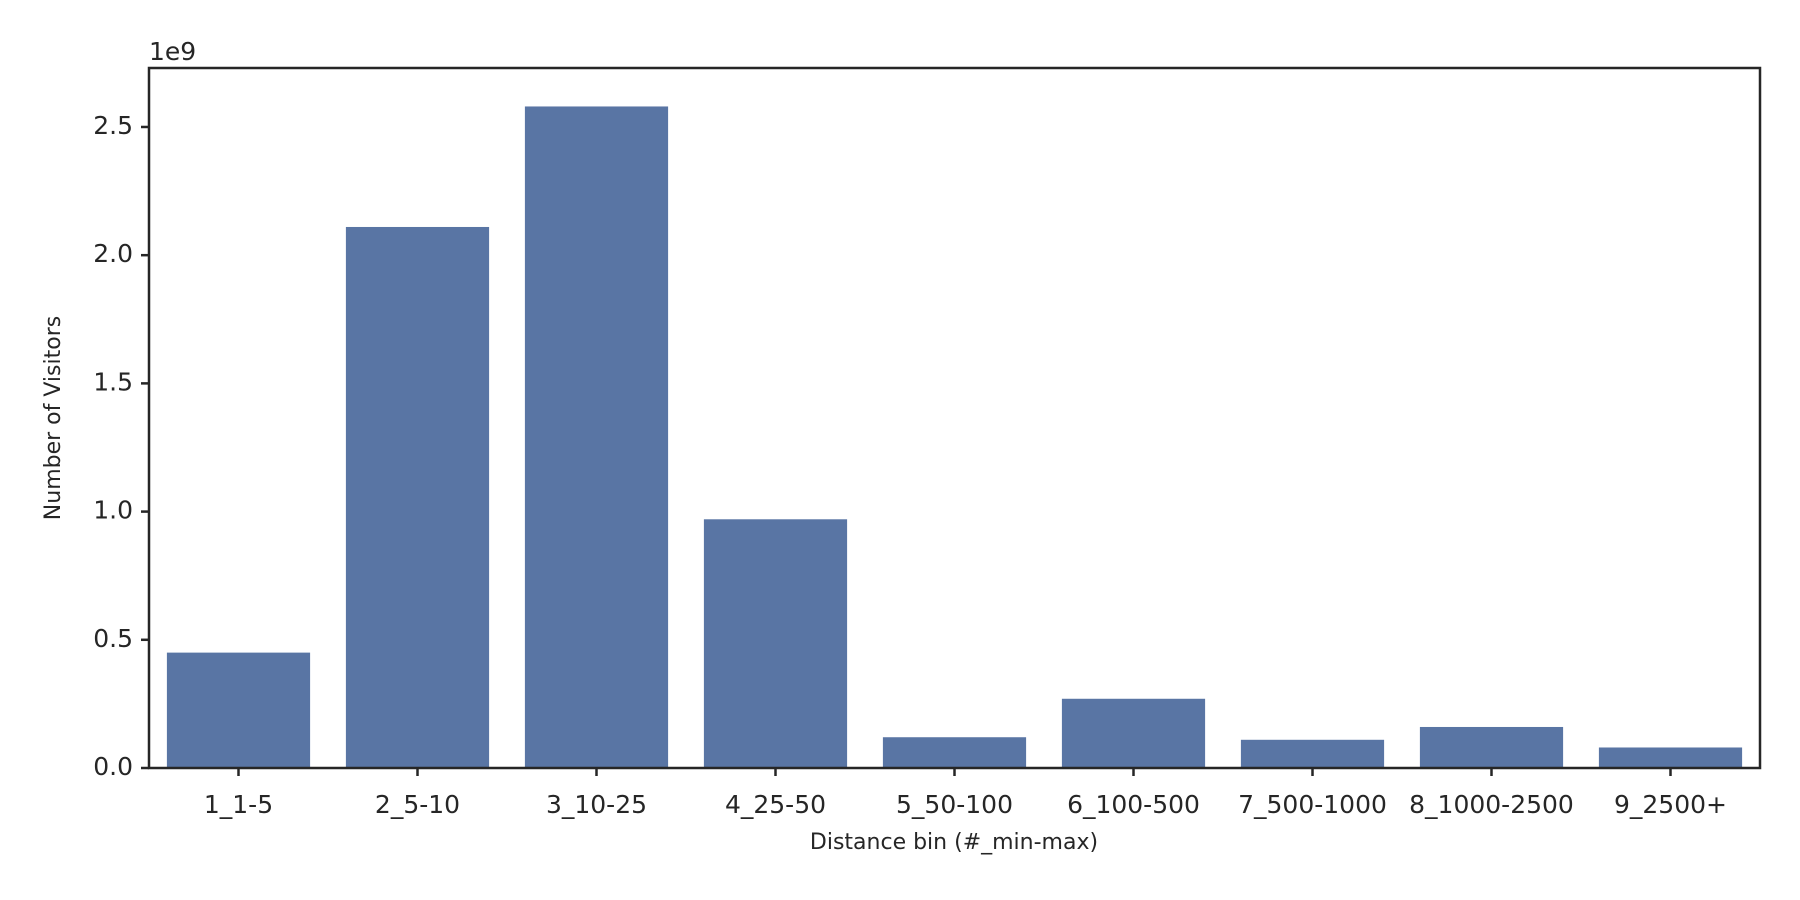 Image resolution: width=1800 pixels, height=900 pixels. I want to click on x-axis-label: Distance bin (#_min-max), so click(954, 842).